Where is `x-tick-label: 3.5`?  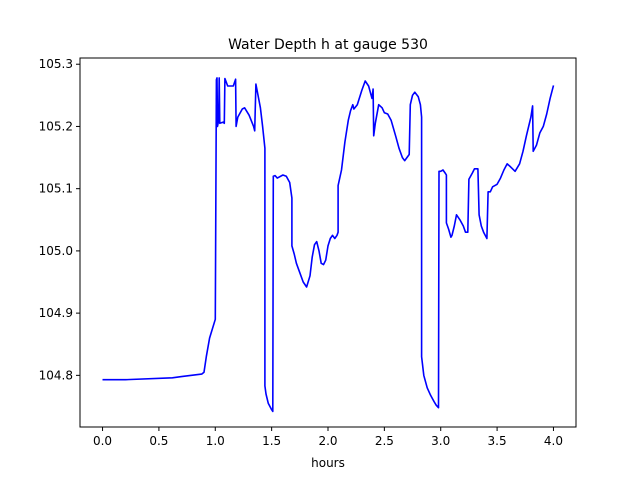 x-tick-label: 3.5 is located at coordinates (497, 441).